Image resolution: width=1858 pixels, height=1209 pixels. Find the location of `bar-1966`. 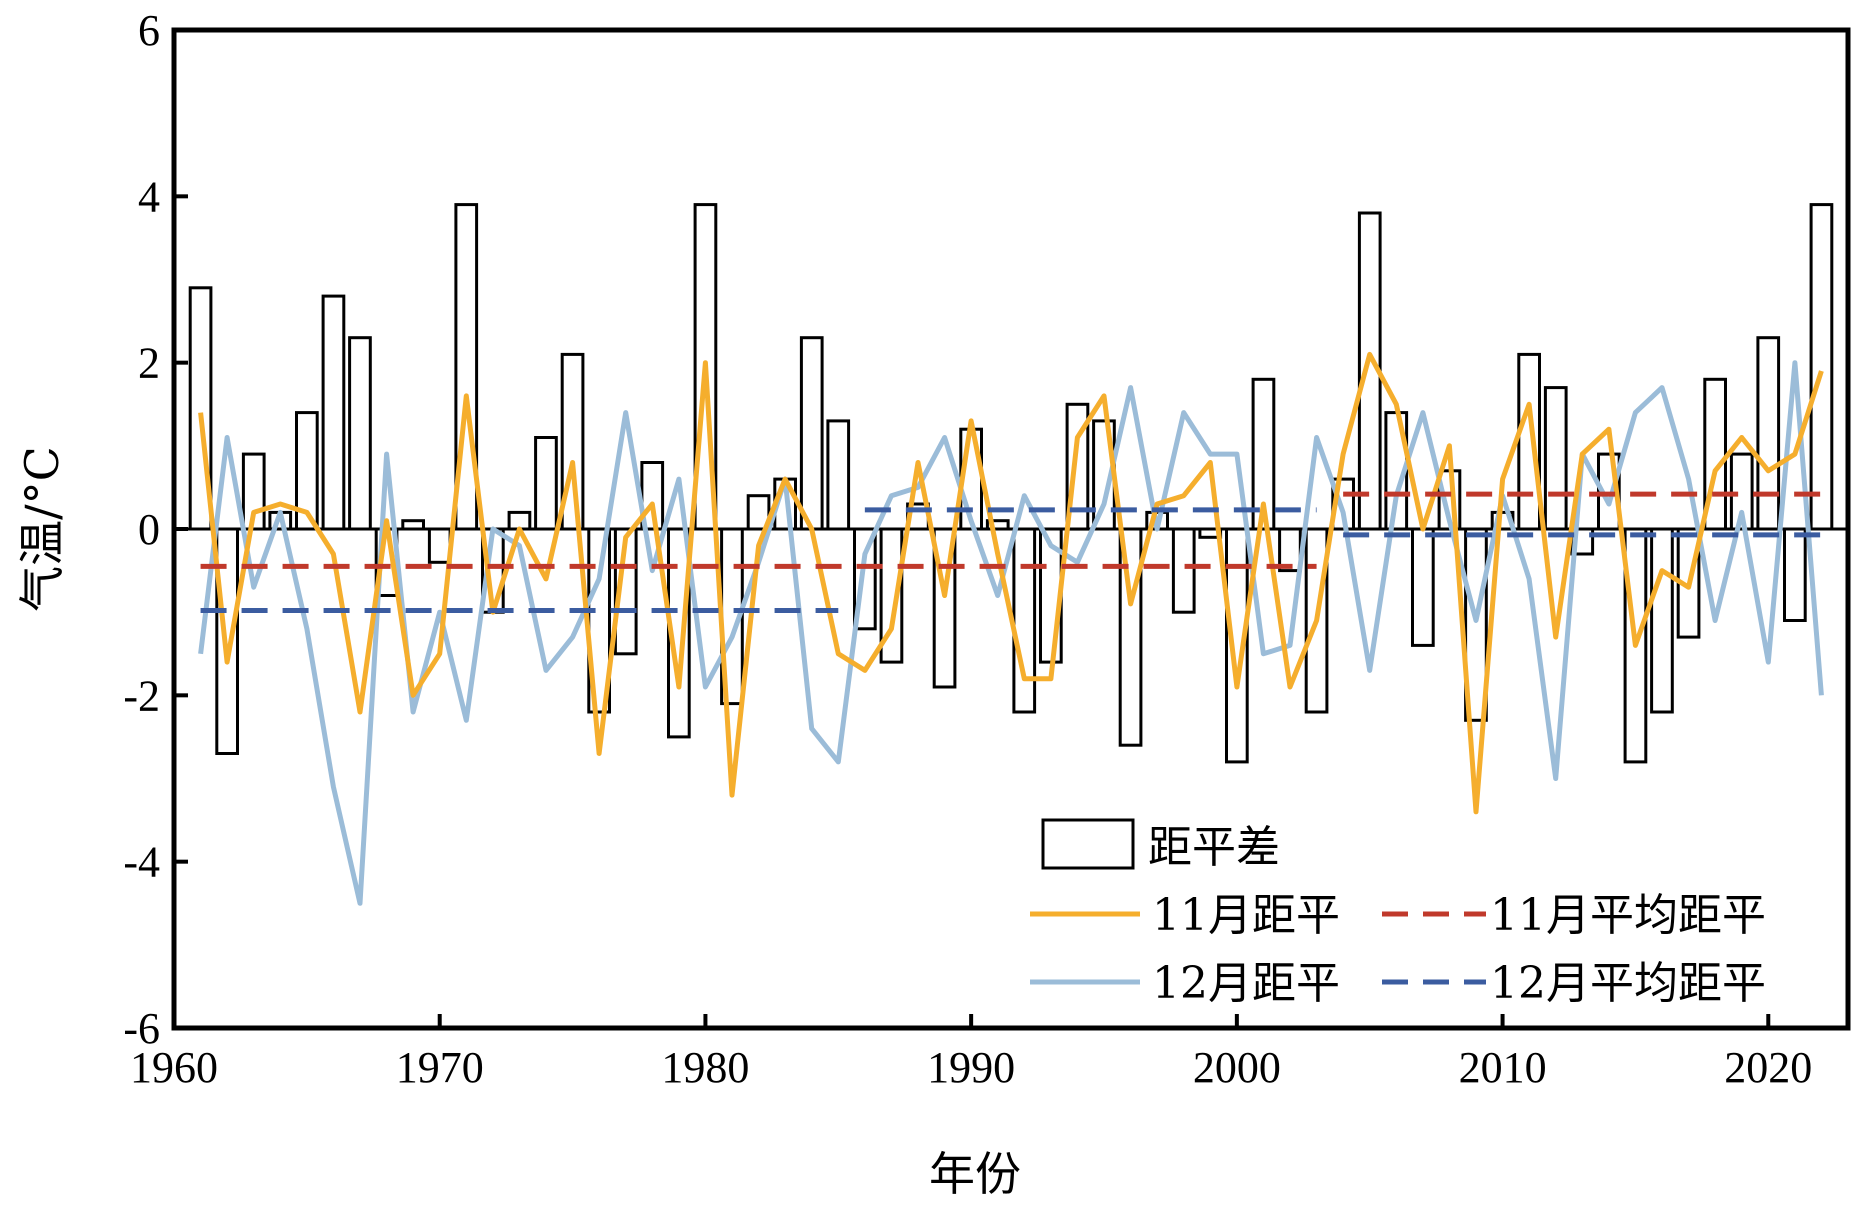

bar-1966 is located at coordinates (333, 412).